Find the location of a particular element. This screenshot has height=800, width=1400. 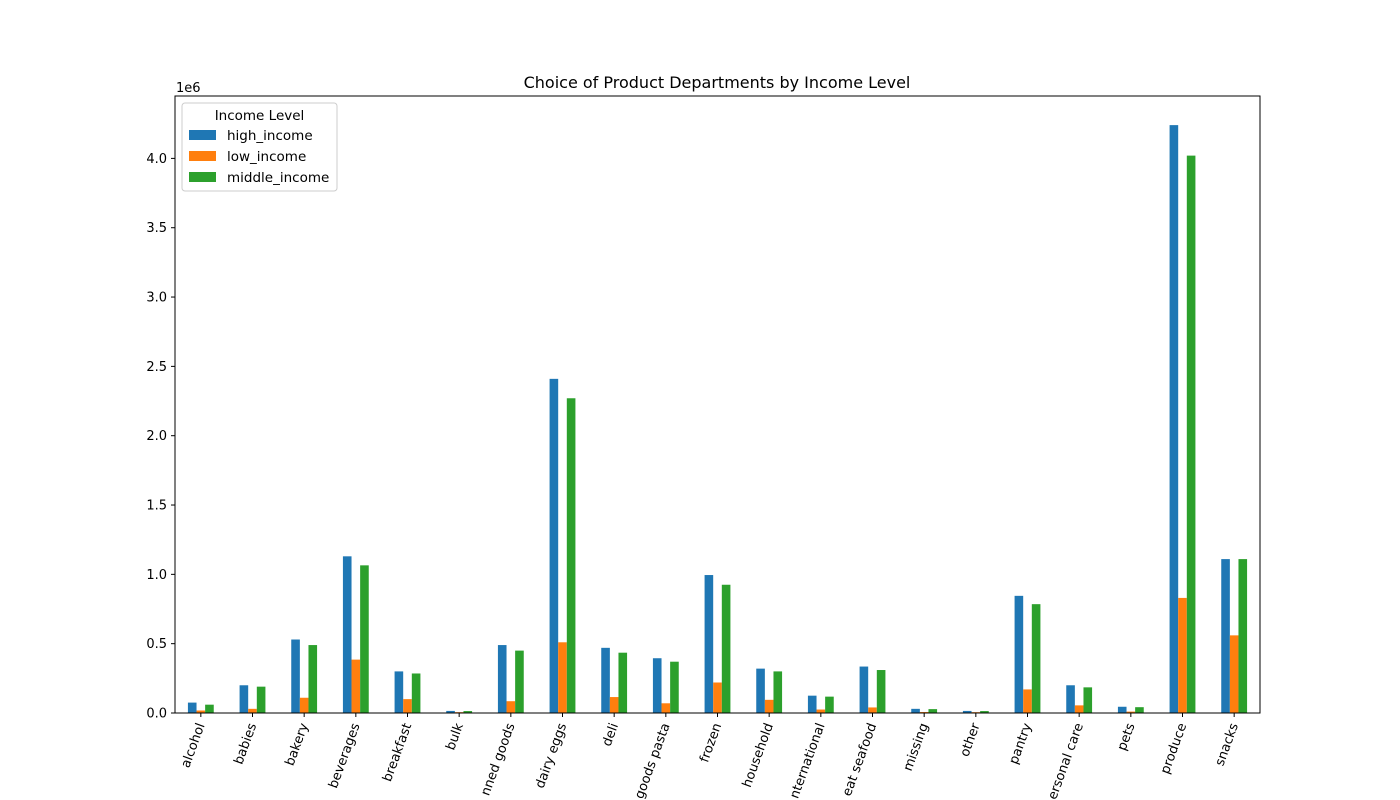

bar-high-income-deli is located at coordinates (605, 680).